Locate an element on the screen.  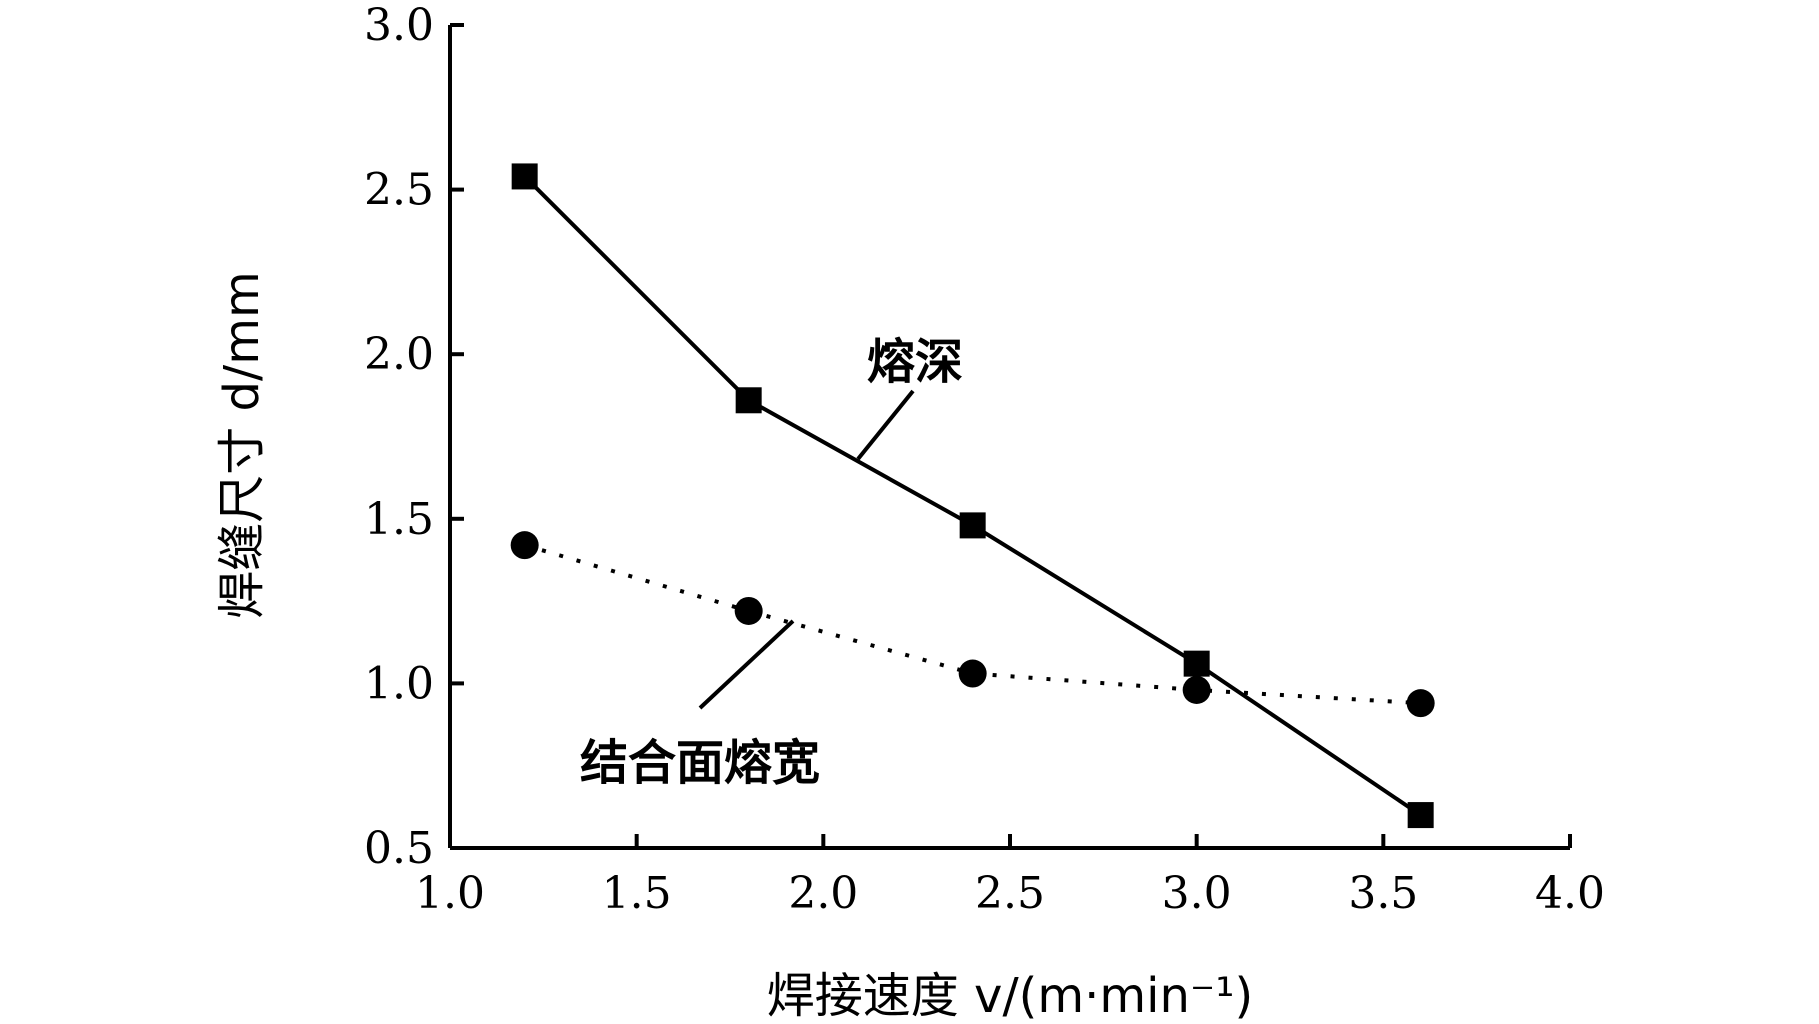
y-tick-label: 3.0 is located at coordinates (399, 25).